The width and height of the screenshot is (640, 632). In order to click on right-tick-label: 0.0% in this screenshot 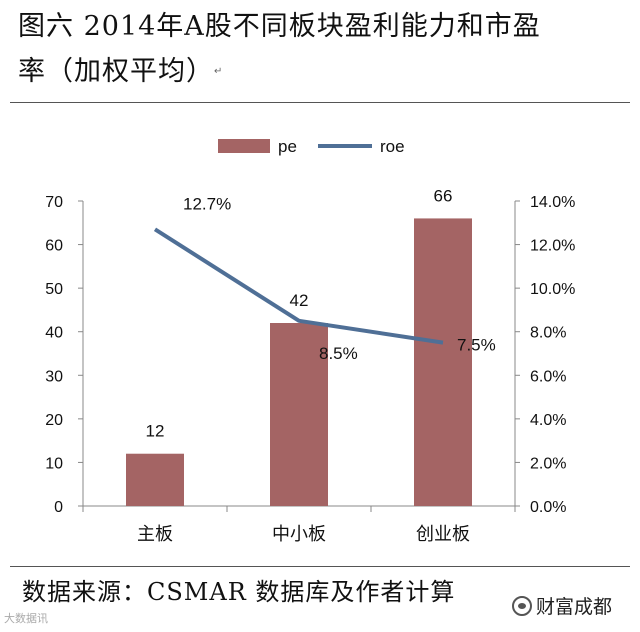, I will do `click(548, 507)`.